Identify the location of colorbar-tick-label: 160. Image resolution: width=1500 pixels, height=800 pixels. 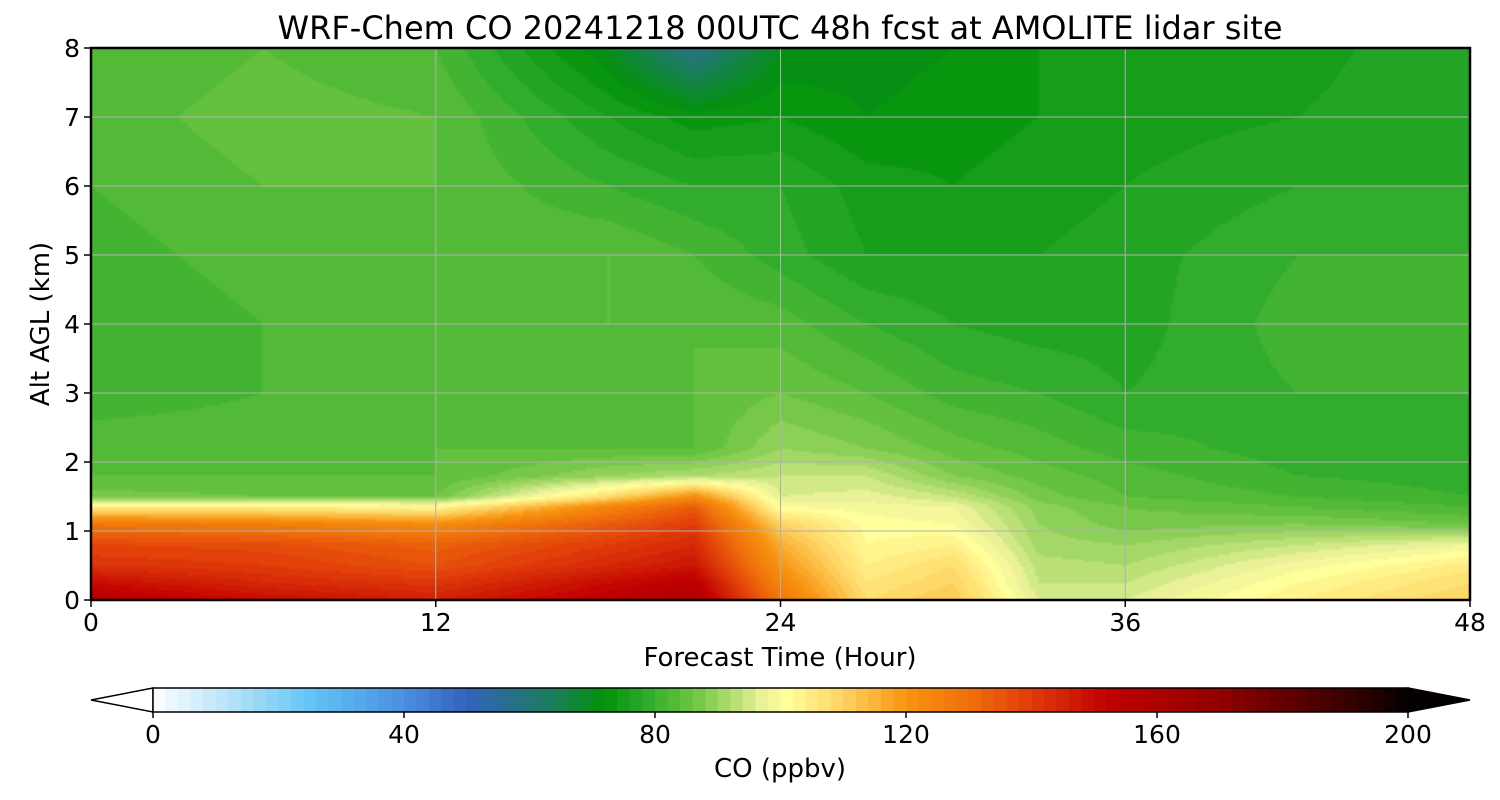
(1157, 734).